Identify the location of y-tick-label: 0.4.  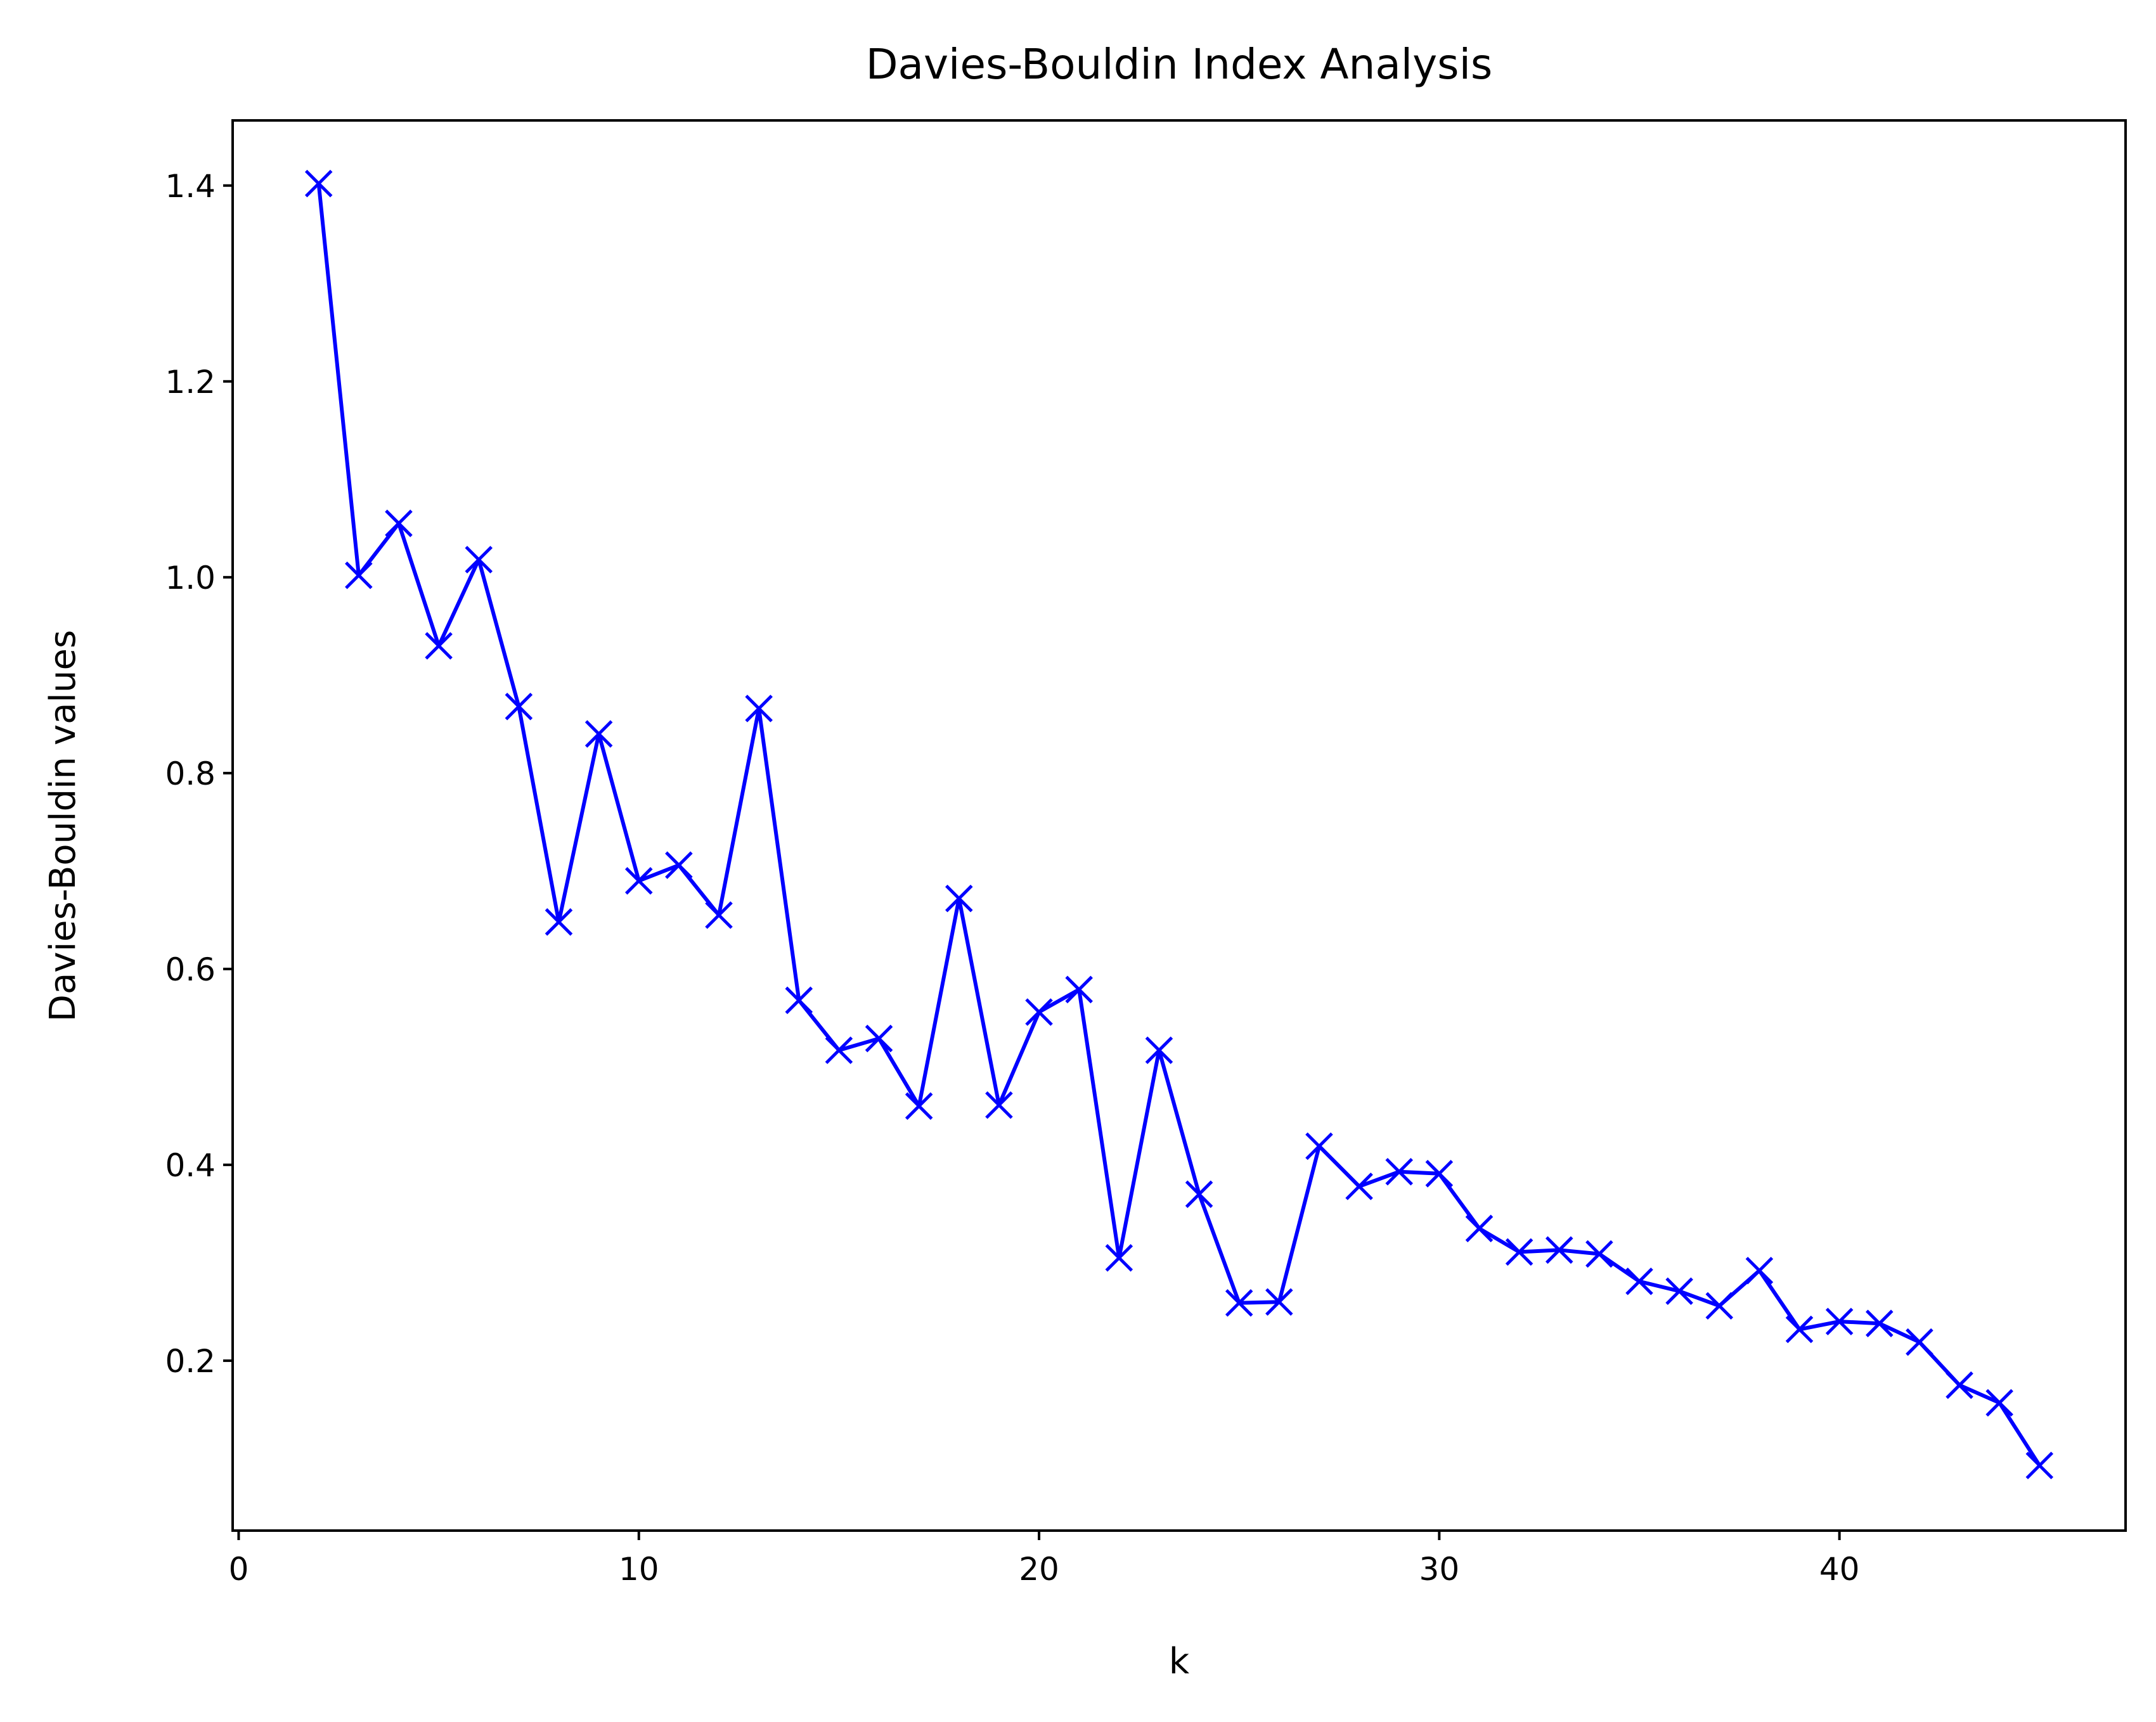
(191, 1165).